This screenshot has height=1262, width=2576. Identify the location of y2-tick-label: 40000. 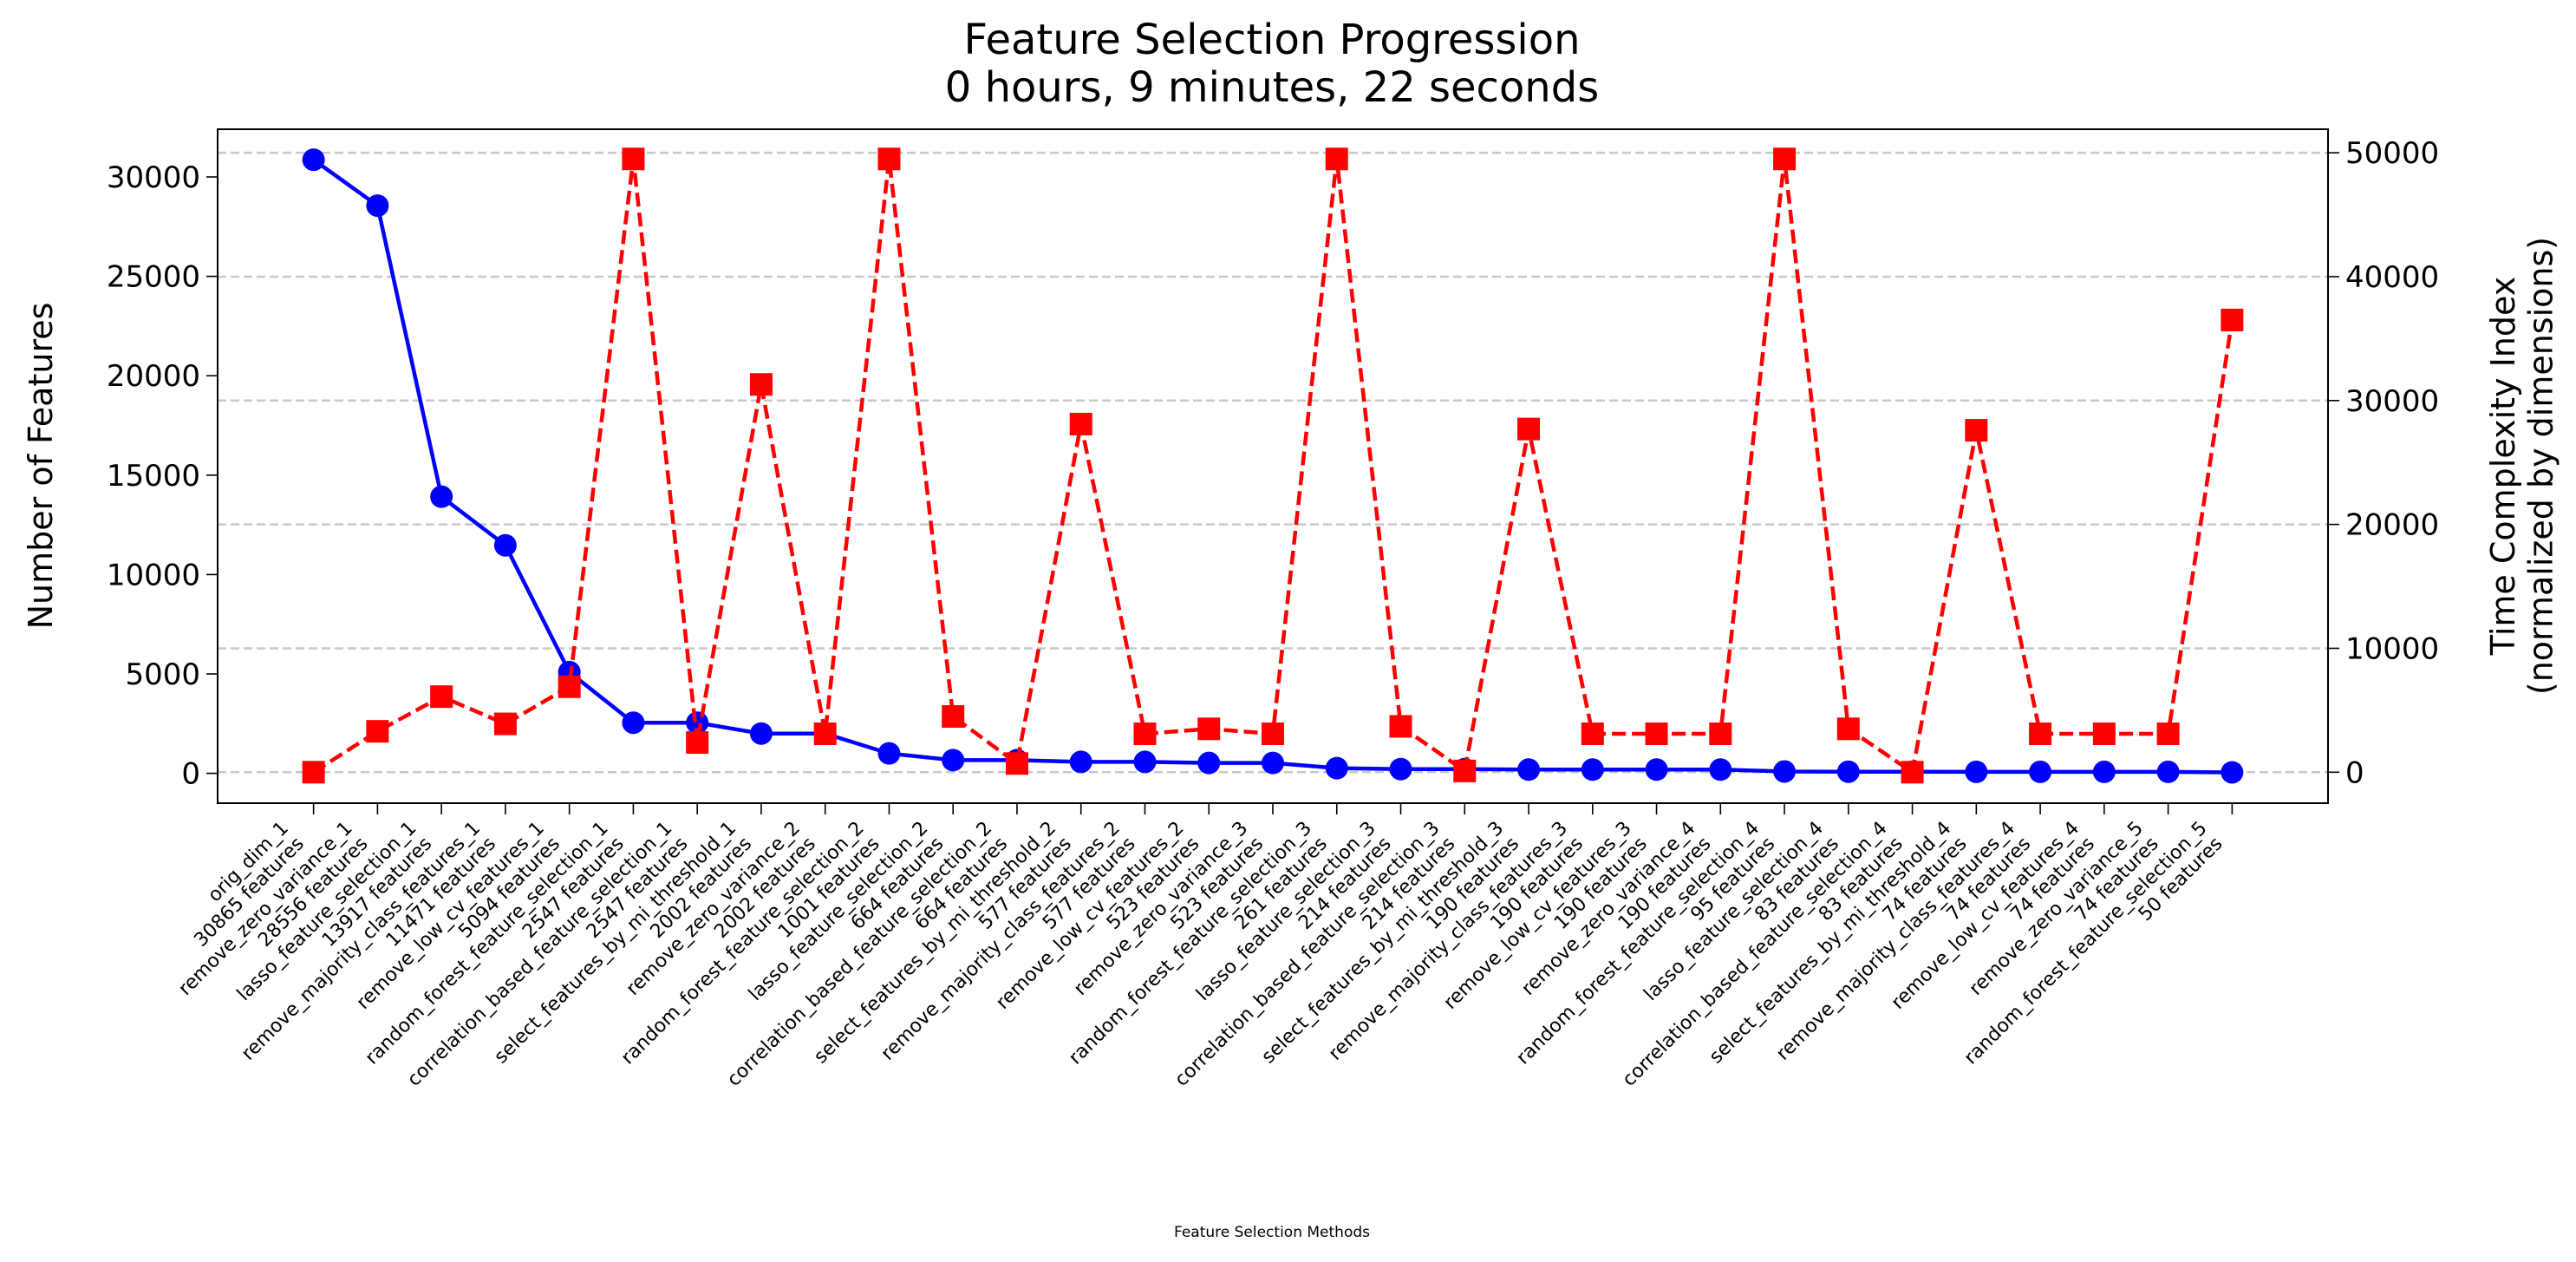
(2392, 278).